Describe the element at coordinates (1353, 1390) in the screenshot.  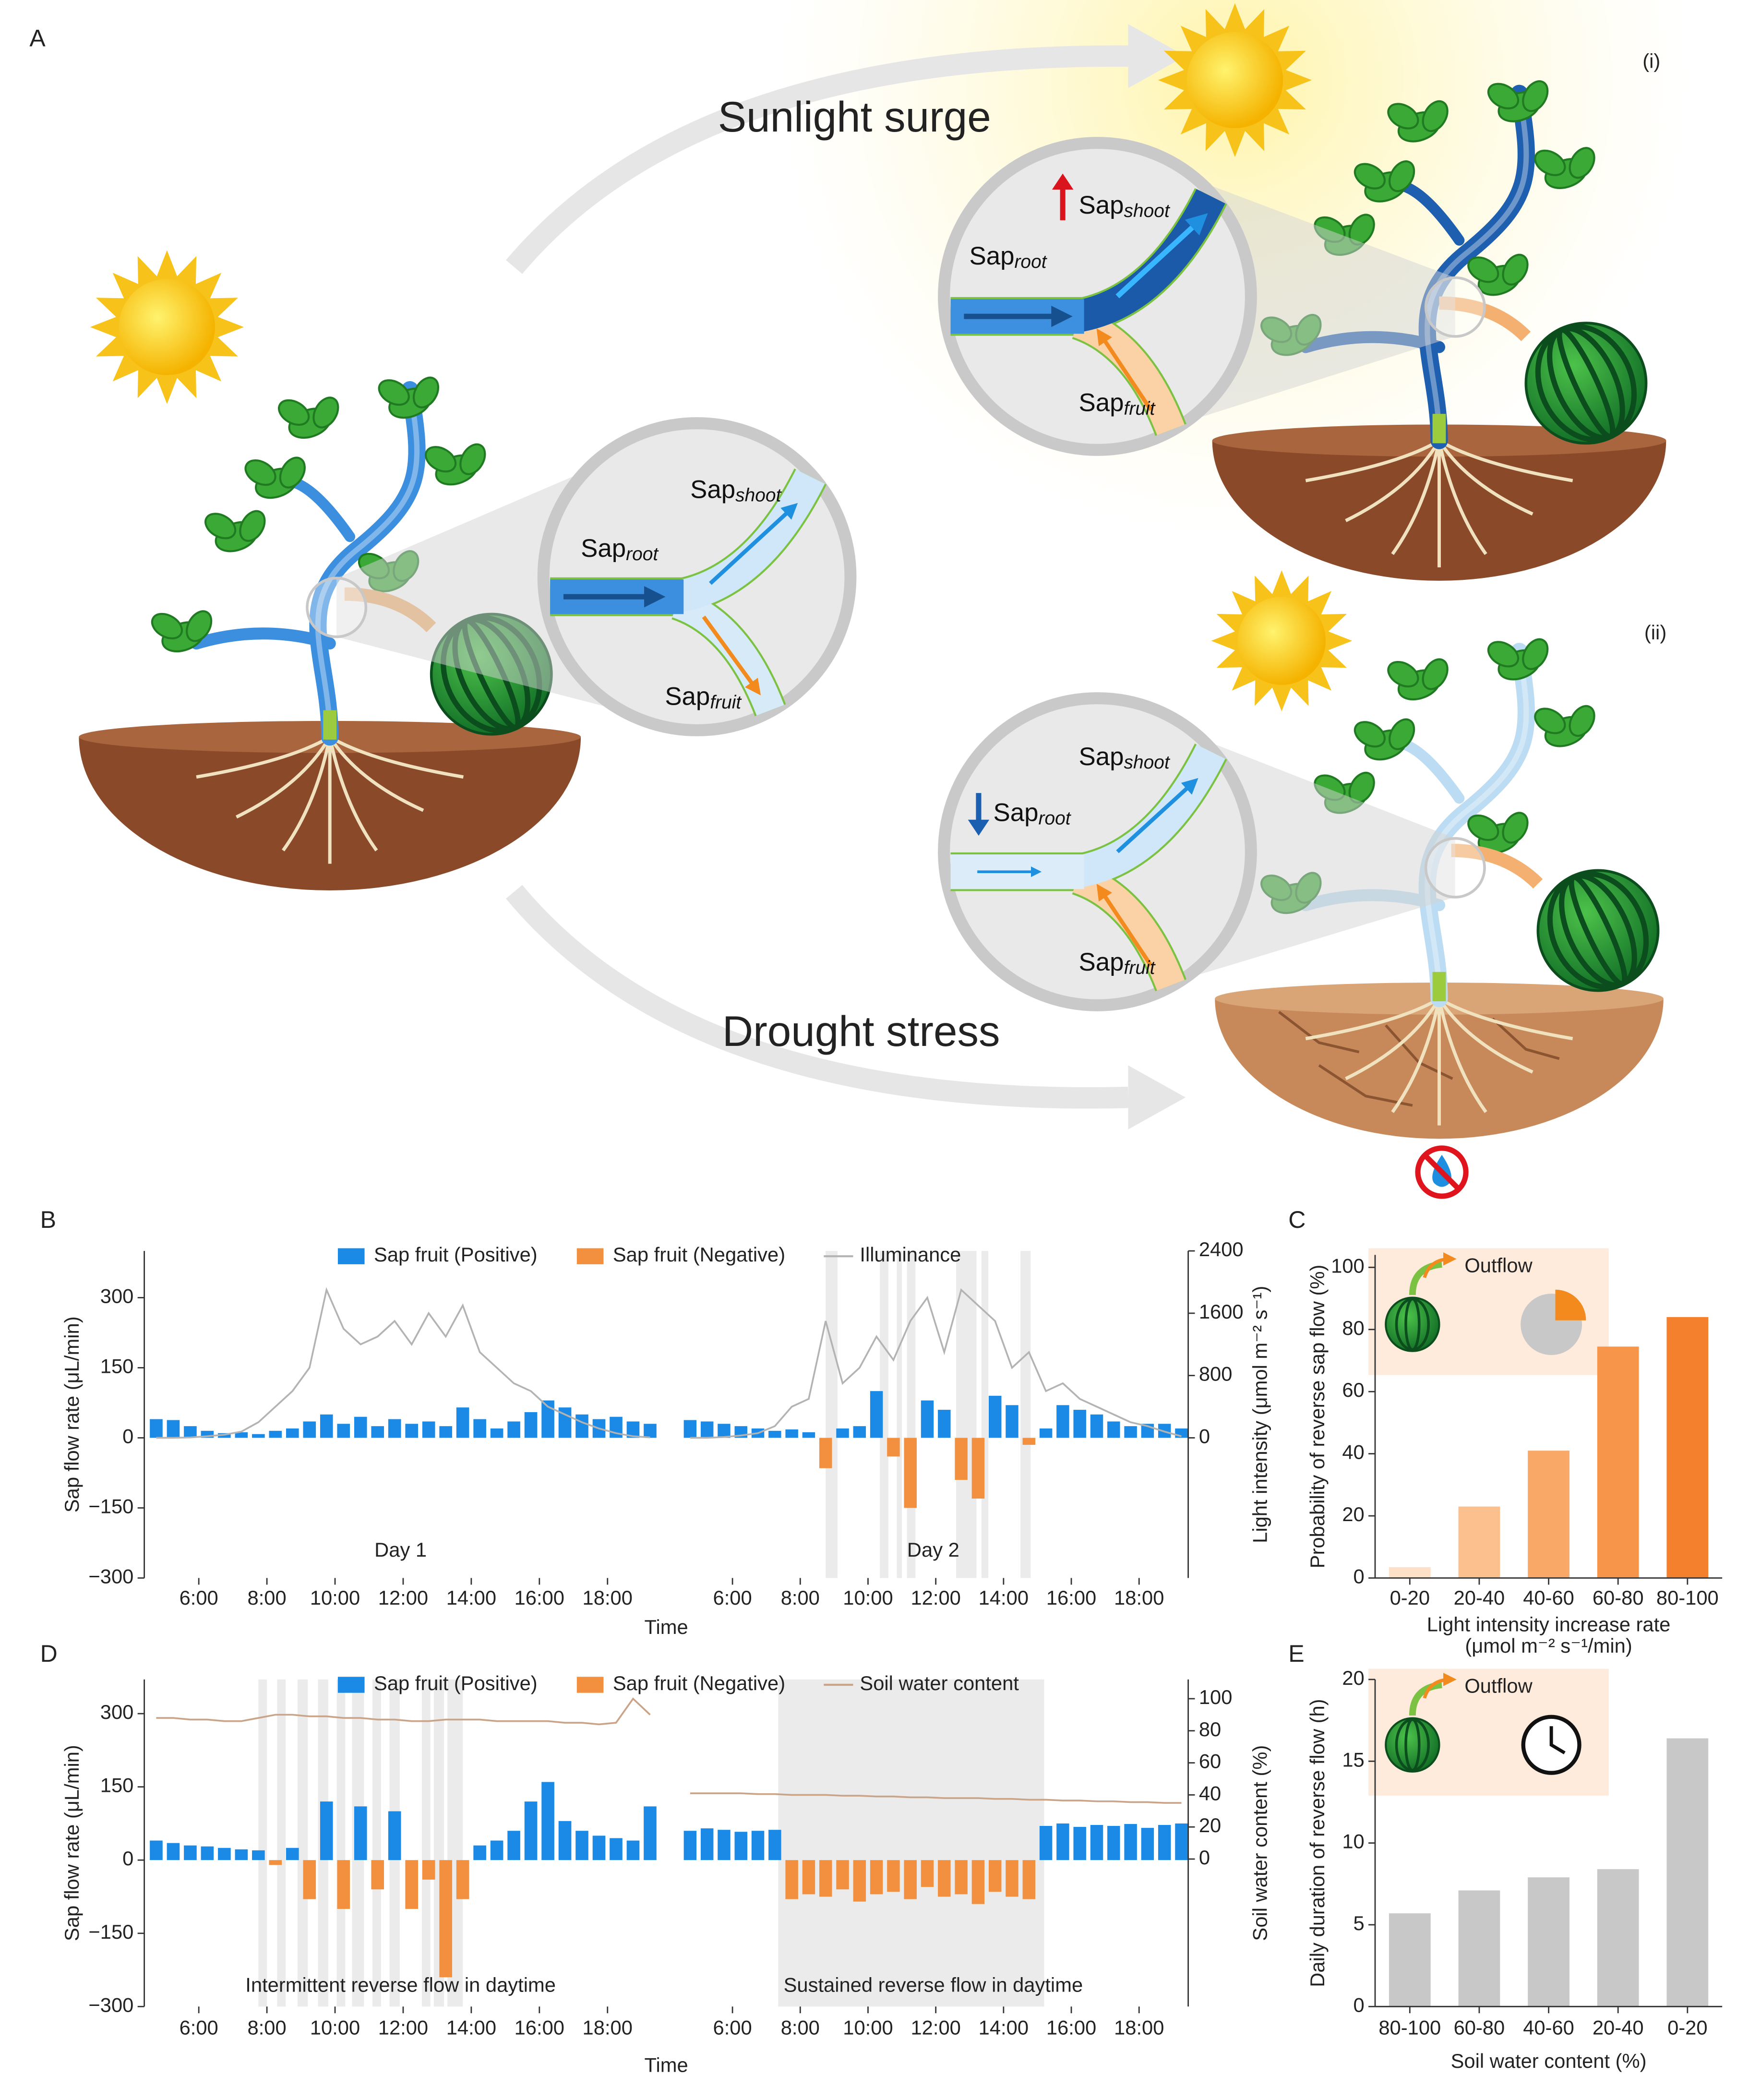
I see `y-tick-label: 60` at that location.